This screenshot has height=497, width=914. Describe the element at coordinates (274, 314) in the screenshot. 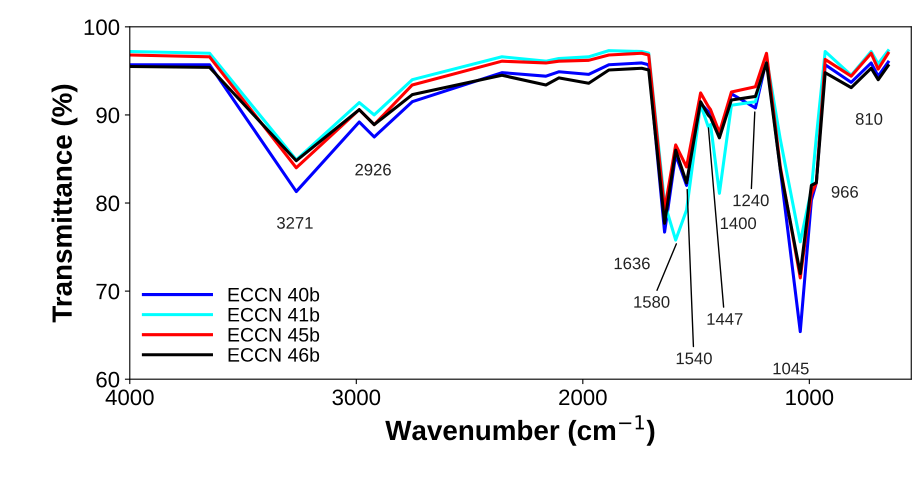

I see `legend-label: ECCN 41b` at that location.